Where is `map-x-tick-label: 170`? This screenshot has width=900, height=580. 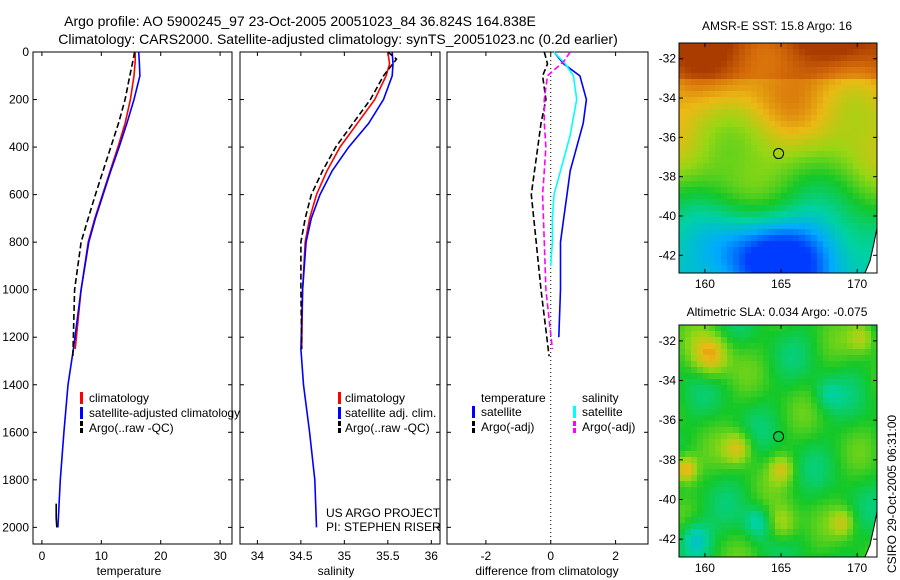
map-x-tick-label: 170 is located at coordinates (857, 568).